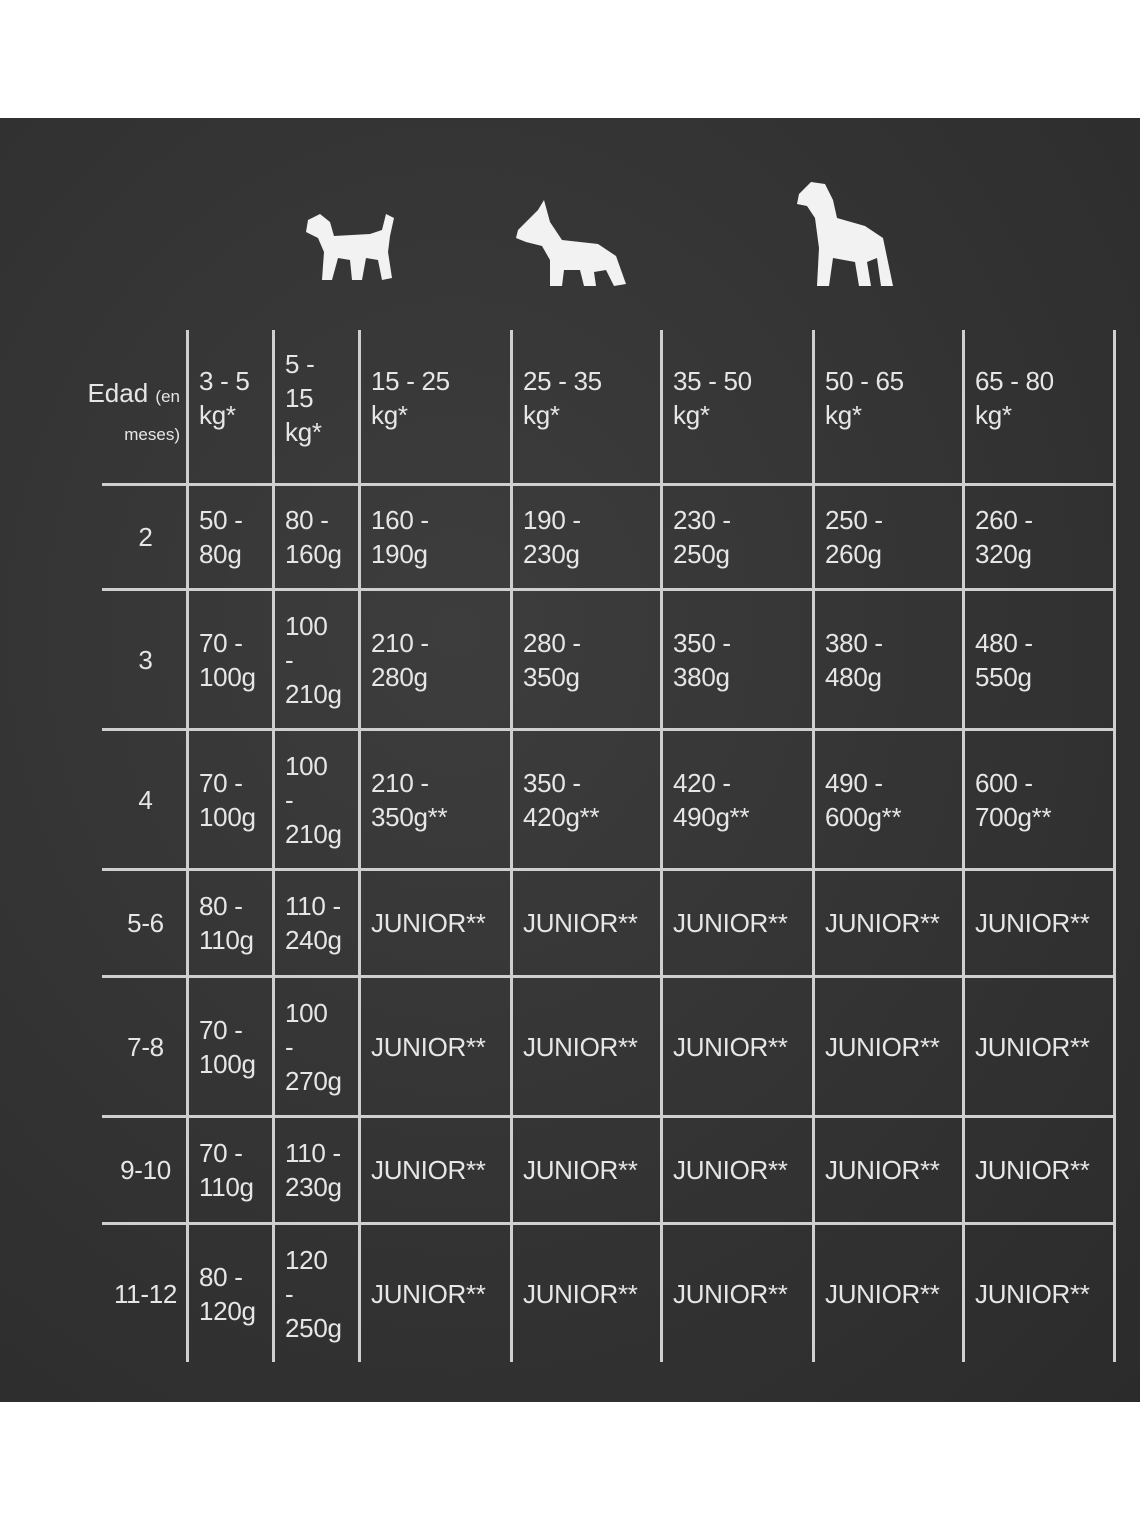 The width and height of the screenshot is (1140, 1520). What do you see at coordinates (313, 1046) in the screenshot?
I see `ration-cell: 100 - 270g` at bounding box center [313, 1046].